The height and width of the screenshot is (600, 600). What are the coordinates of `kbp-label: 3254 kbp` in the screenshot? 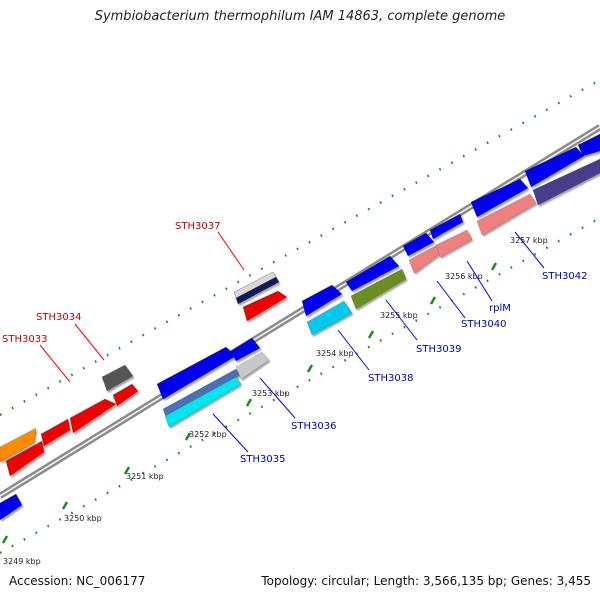 It's located at (335, 353).